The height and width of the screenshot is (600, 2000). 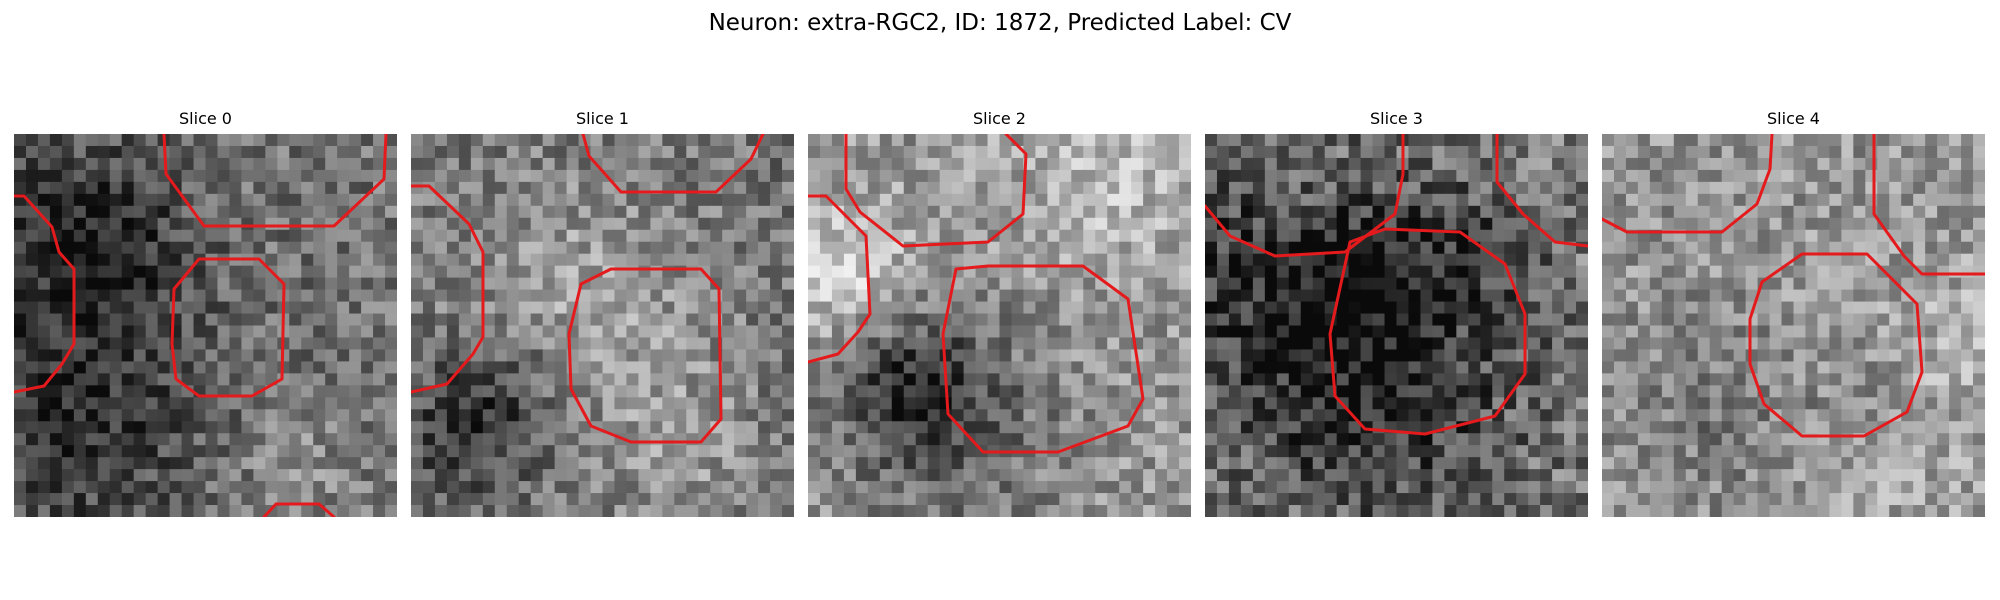 I want to click on slice-title-4: Slice 4, so click(x=1793, y=118).